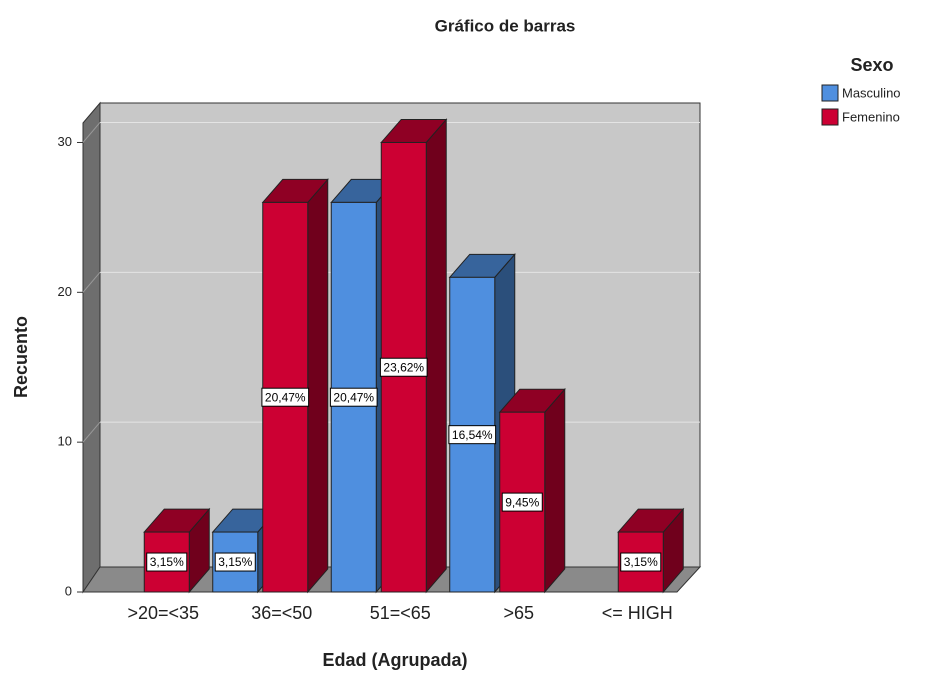 The width and height of the screenshot is (933, 673). Describe the element at coordinates (861, 105) in the screenshot. I see `legend: Masculino Femenino` at that location.